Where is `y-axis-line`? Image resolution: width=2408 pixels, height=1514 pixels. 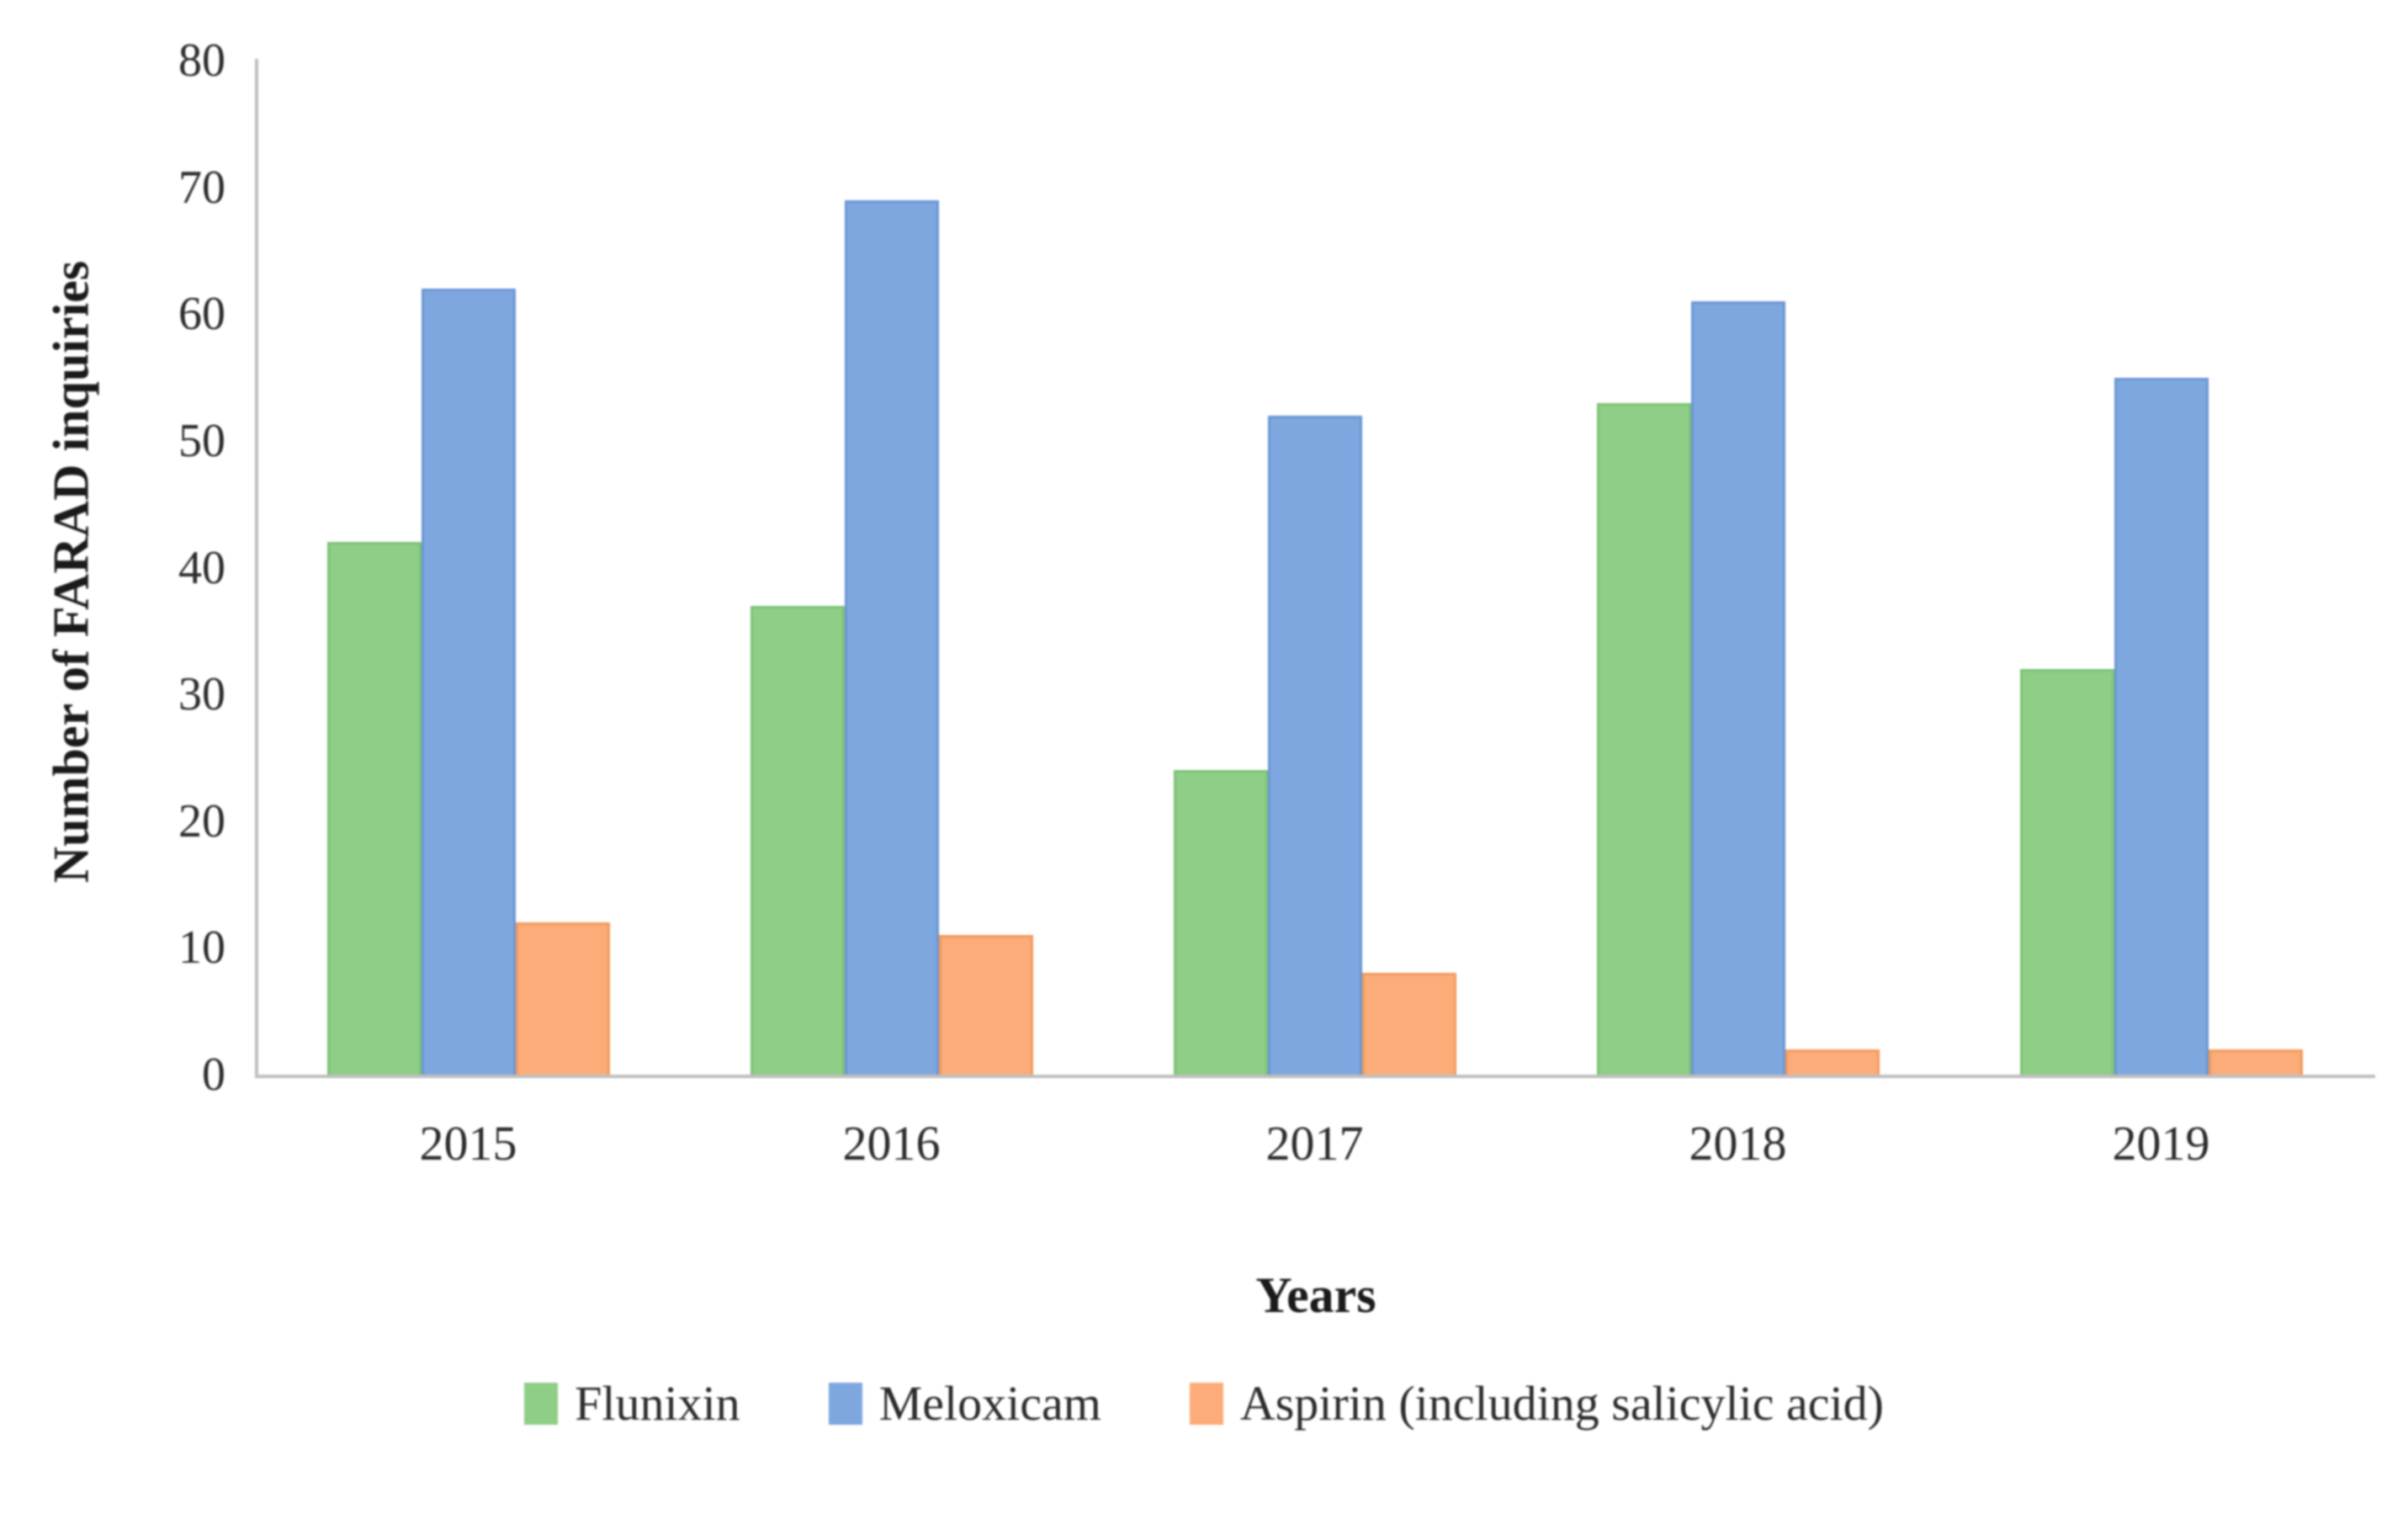 y-axis-line is located at coordinates (256, 567).